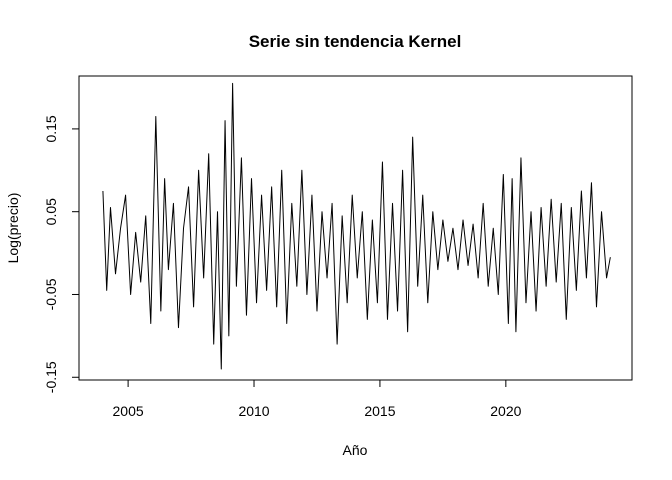  Describe the element at coordinates (61, 254) in the screenshot. I see `y-axis: -0.15 -0.05 0.05 0.15` at that location.